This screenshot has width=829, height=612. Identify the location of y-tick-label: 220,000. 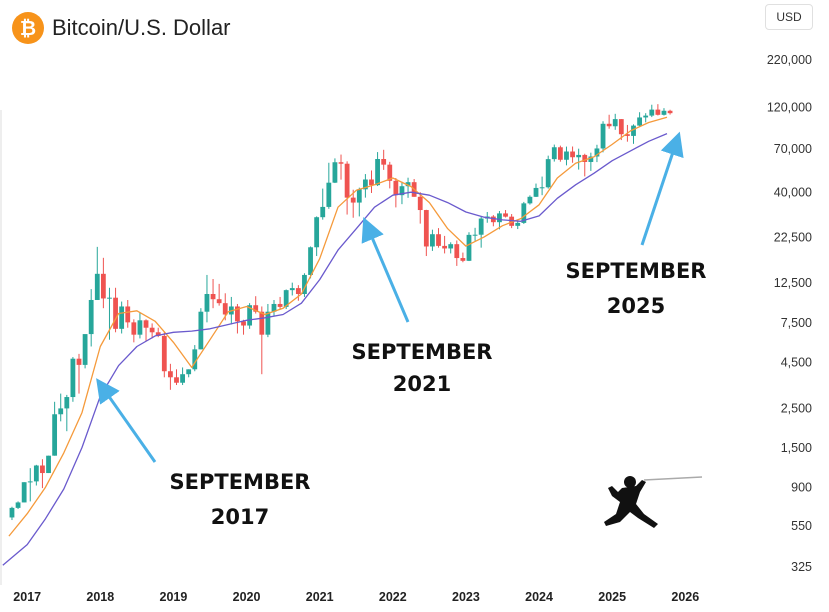
(789, 60).